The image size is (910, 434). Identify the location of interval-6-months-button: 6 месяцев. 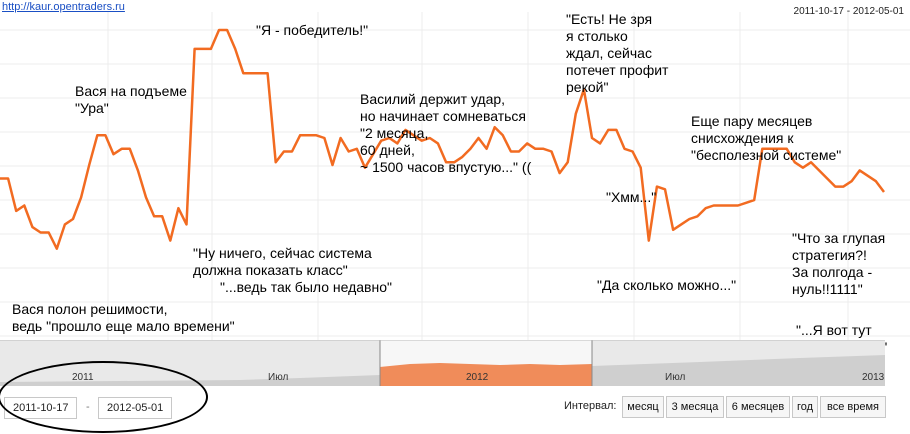
(758, 407).